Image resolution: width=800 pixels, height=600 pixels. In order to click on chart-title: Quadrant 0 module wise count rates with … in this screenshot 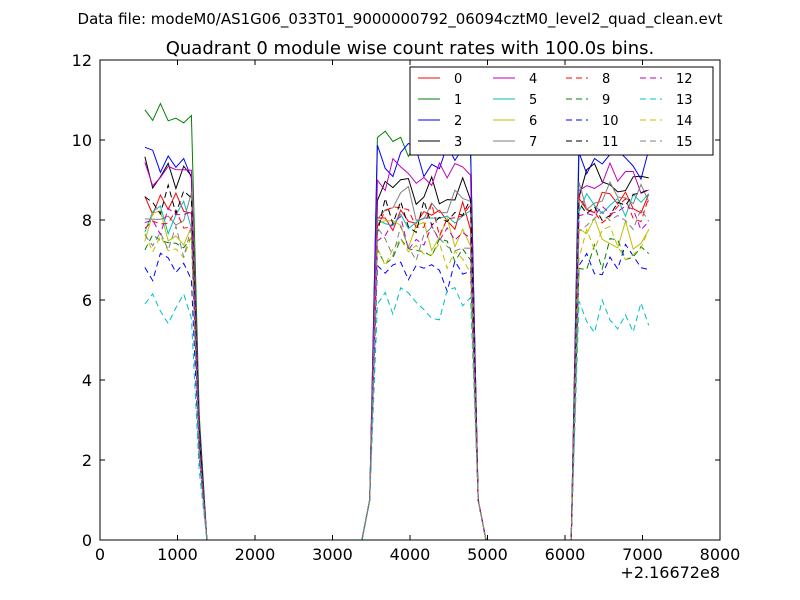, I will do `click(410, 48)`.